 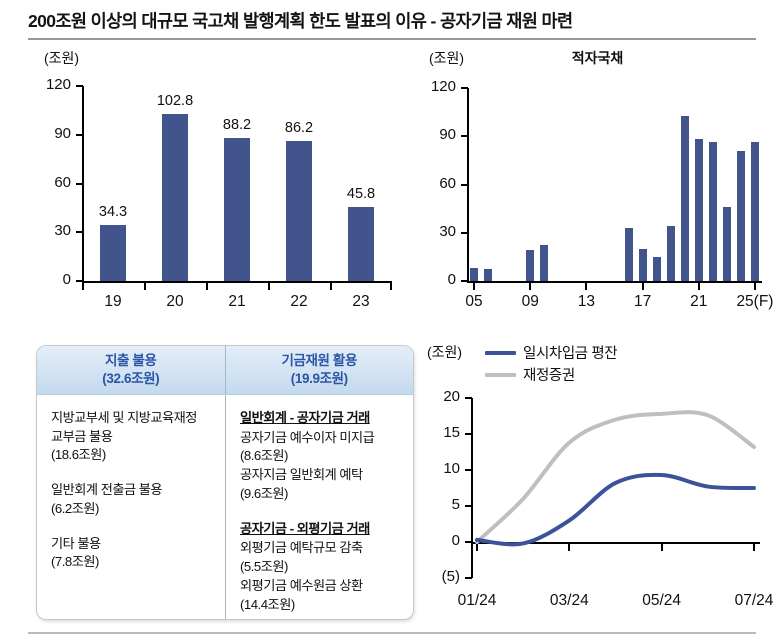 What do you see at coordinates (107, 490) in the screenshot?
I see `table-block-line: 일반회계 전출금 불용` at bounding box center [107, 490].